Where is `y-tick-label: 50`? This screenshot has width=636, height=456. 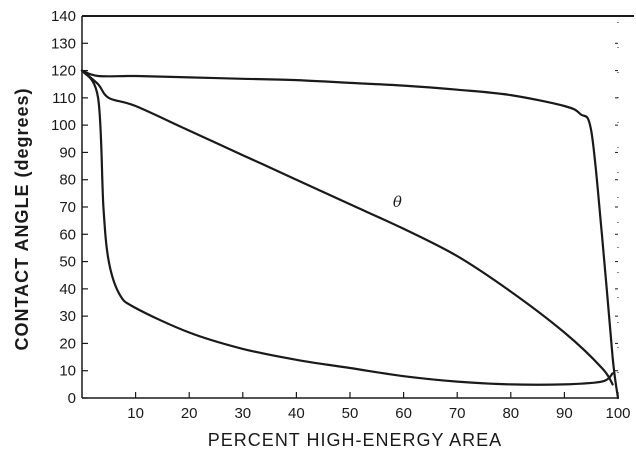
y-tick-label: 50 is located at coordinates (67, 262).